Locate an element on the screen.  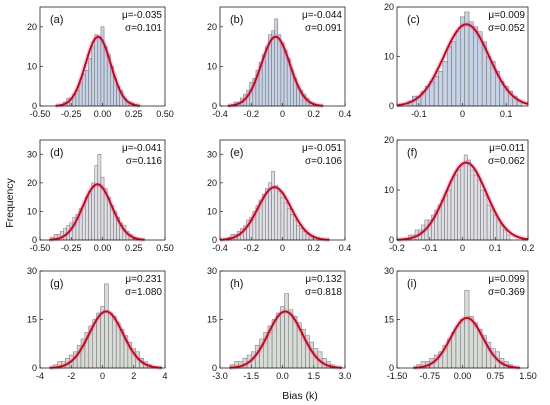
x-tick-label: 1.50 is located at coordinates (528, 376).